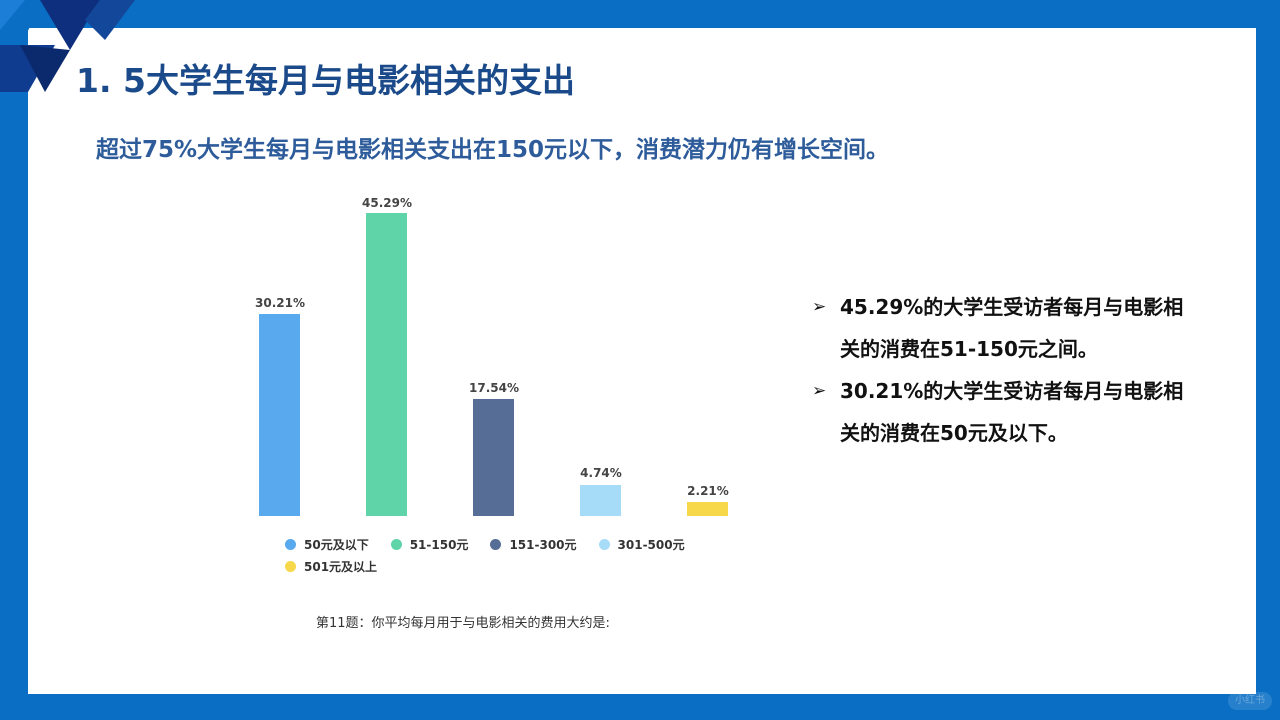  I want to click on bar-value-label: 4.74%, so click(601, 473).